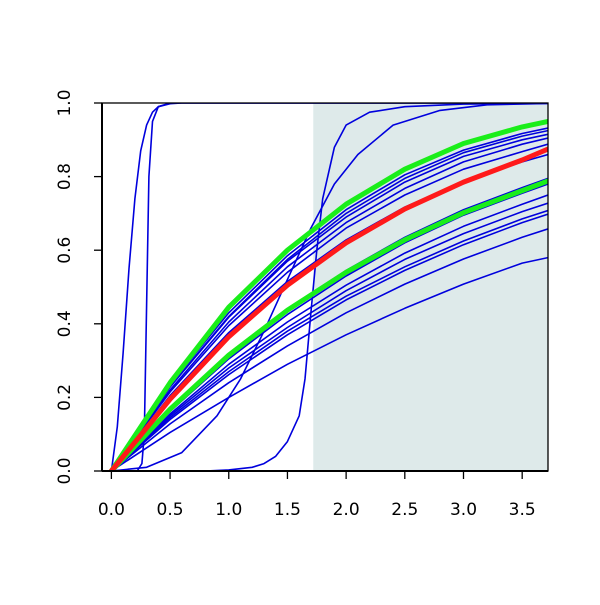 The width and height of the screenshot is (600, 605). What do you see at coordinates (404, 510) in the screenshot?
I see `x-tick-label: 2.5` at bounding box center [404, 510].